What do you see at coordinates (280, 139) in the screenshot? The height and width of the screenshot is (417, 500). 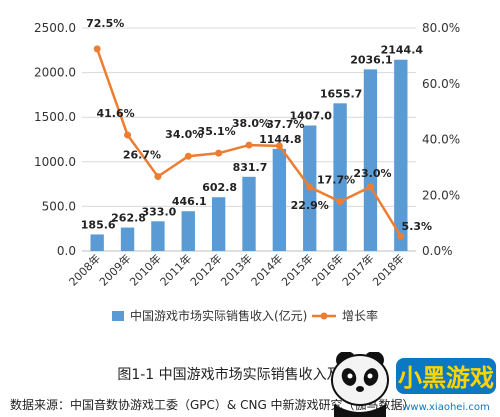 I see `bar-value-label: 1144.8` at bounding box center [280, 139].